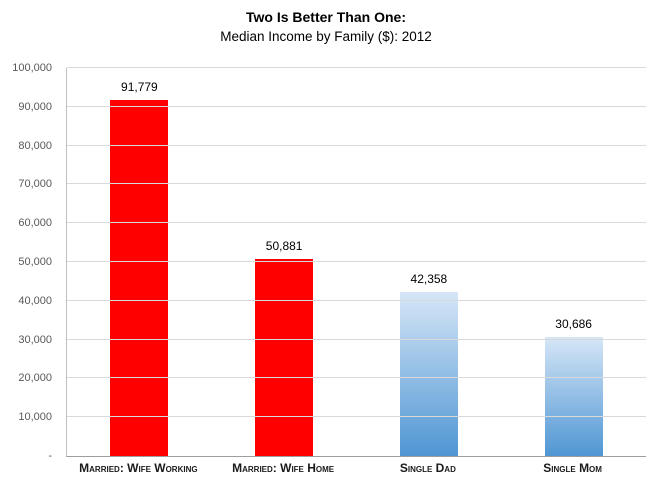  What do you see at coordinates (139, 86) in the screenshot?
I see `bar-value-label: 91,779` at bounding box center [139, 86].